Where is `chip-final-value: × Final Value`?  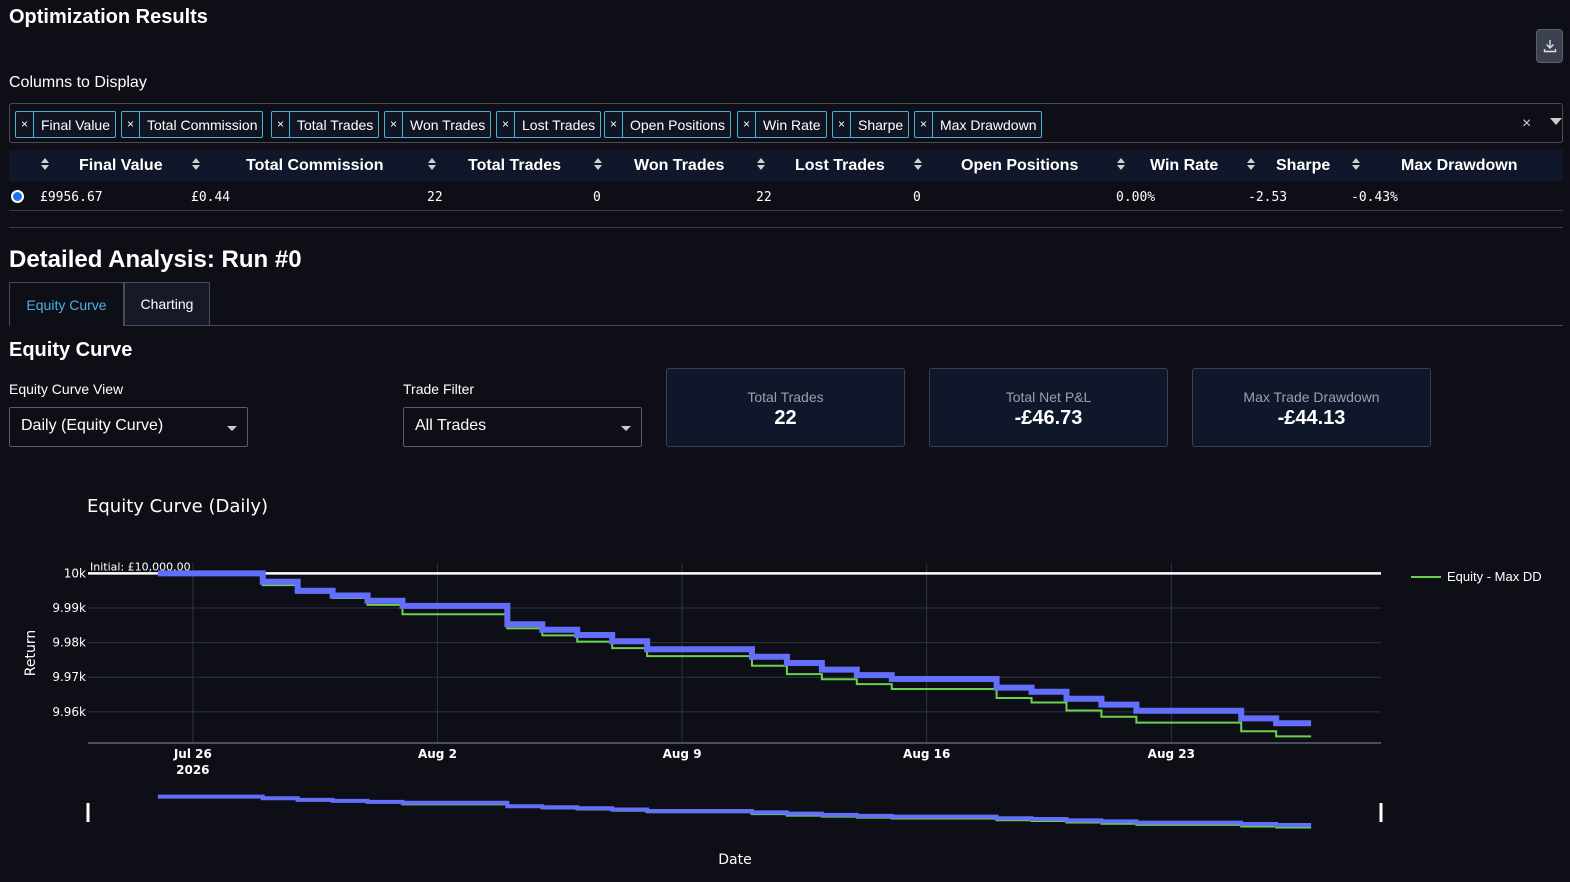 chip-final-value: × Final Value is located at coordinates (66, 124).